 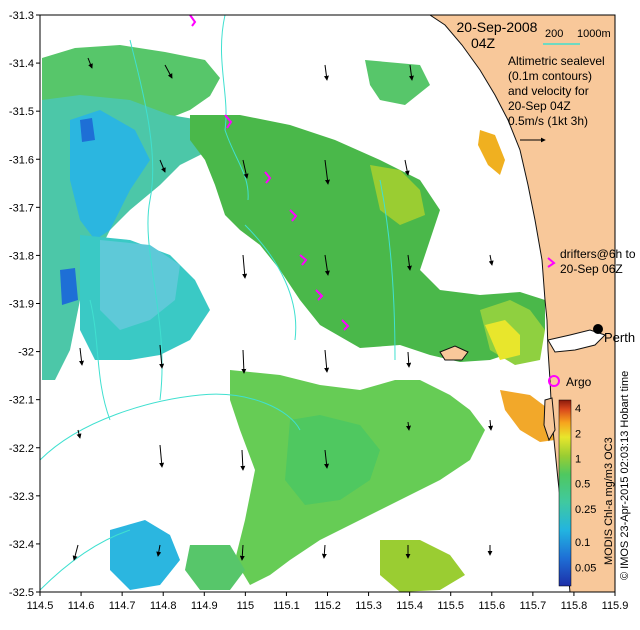 I want to click on drifters-line-1: drifters@6h to, so click(x=598, y=254).